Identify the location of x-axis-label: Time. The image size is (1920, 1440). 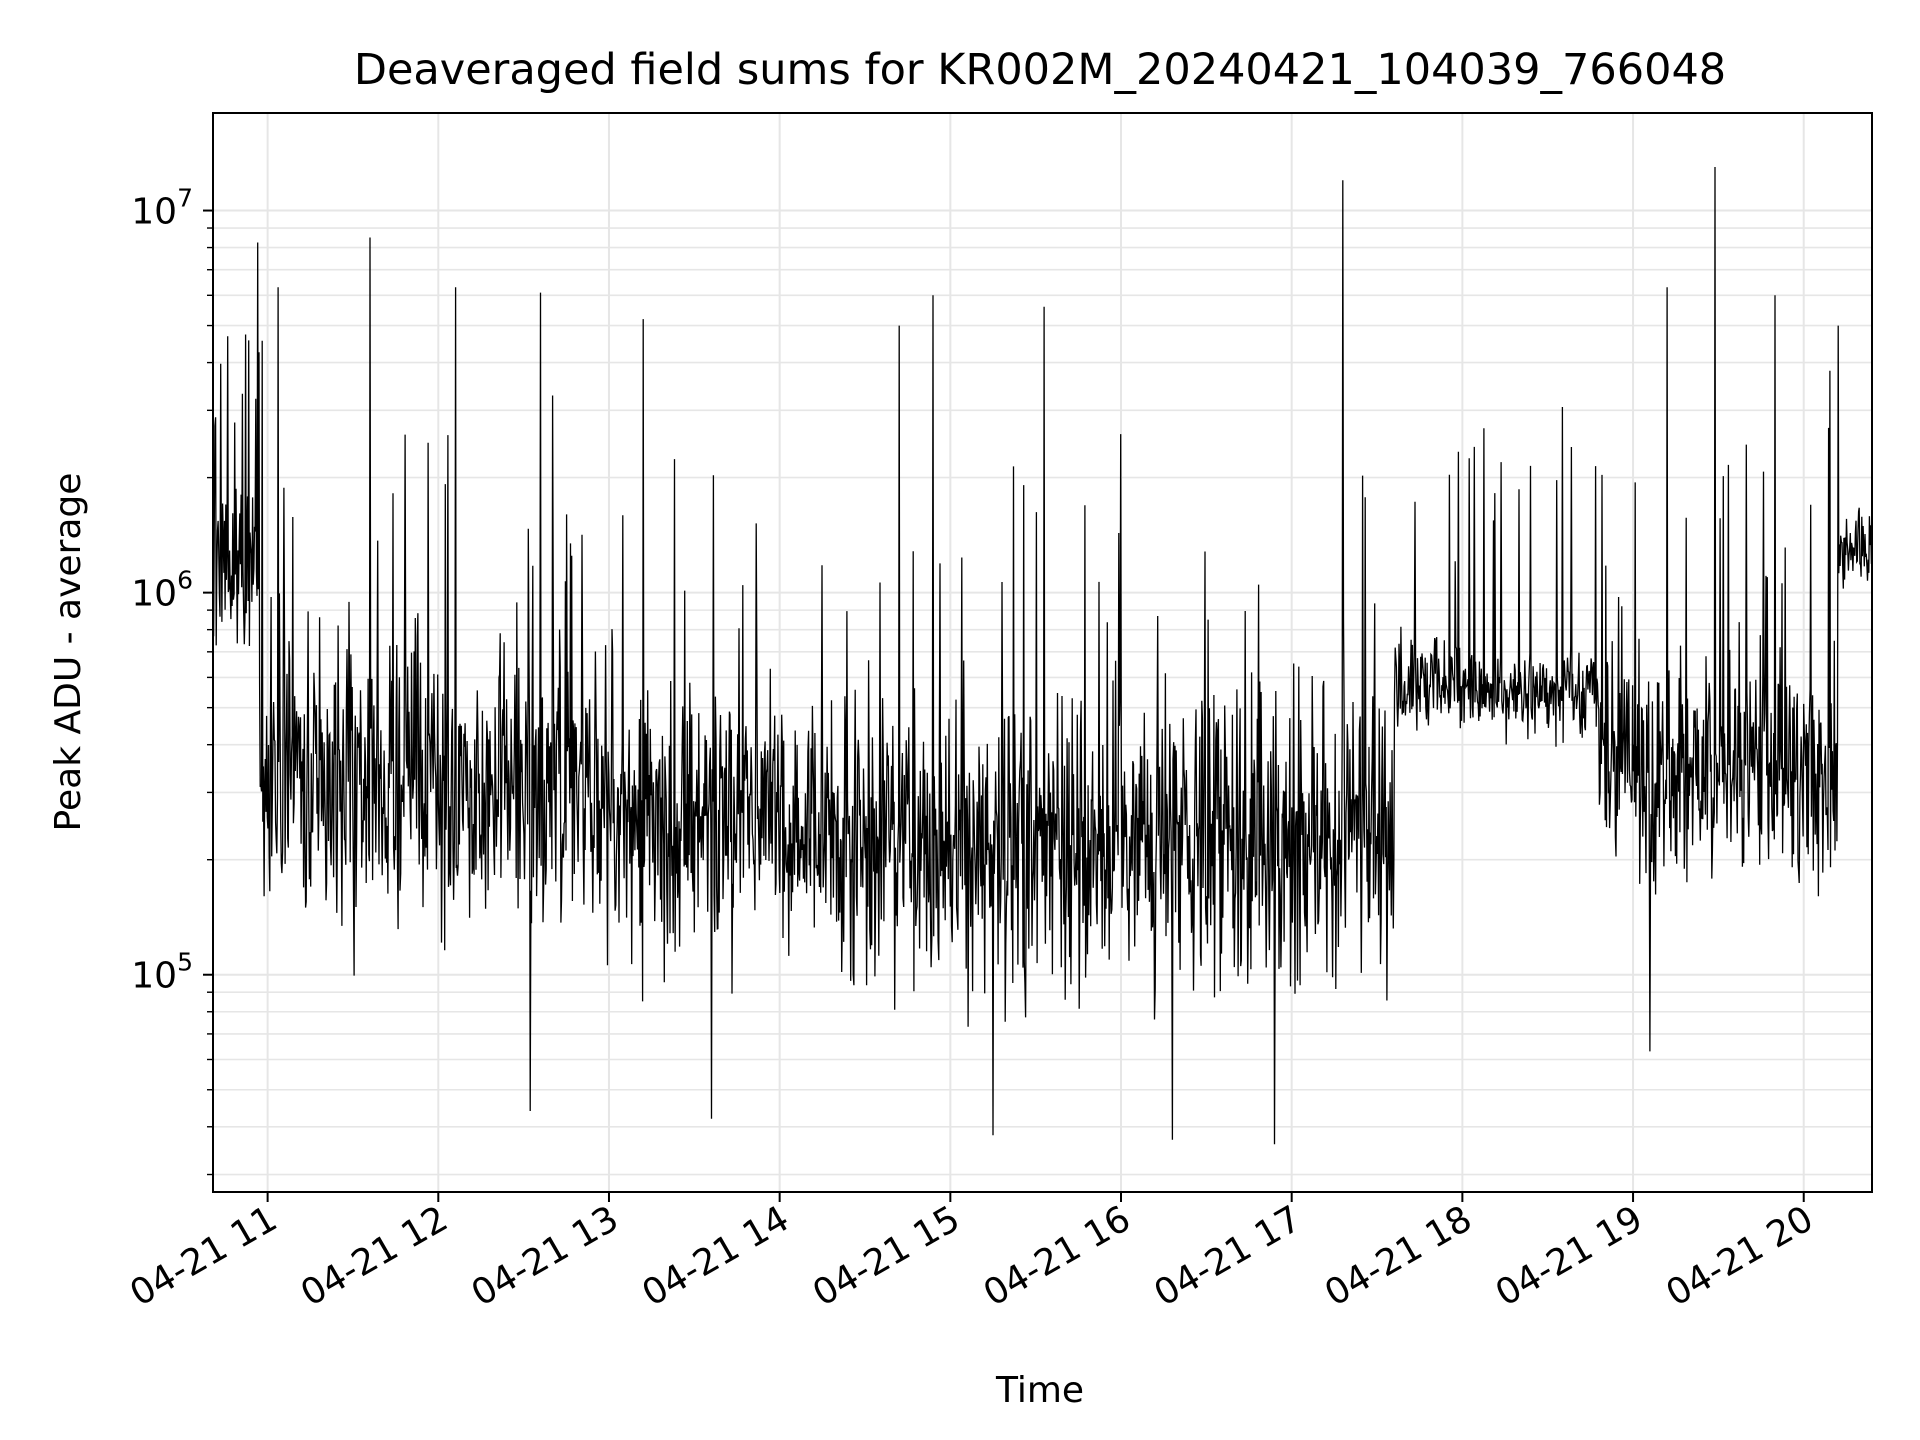
(1039, 1390).